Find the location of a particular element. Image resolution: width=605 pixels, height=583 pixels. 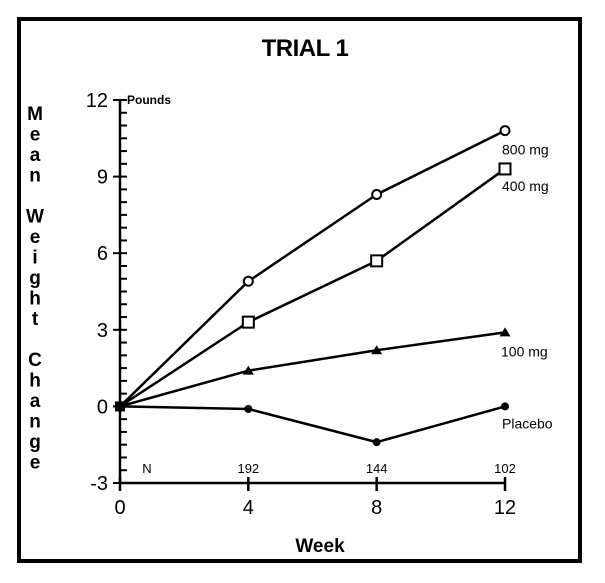

y-tick-label: 3 is located at coordinates (102, 331).